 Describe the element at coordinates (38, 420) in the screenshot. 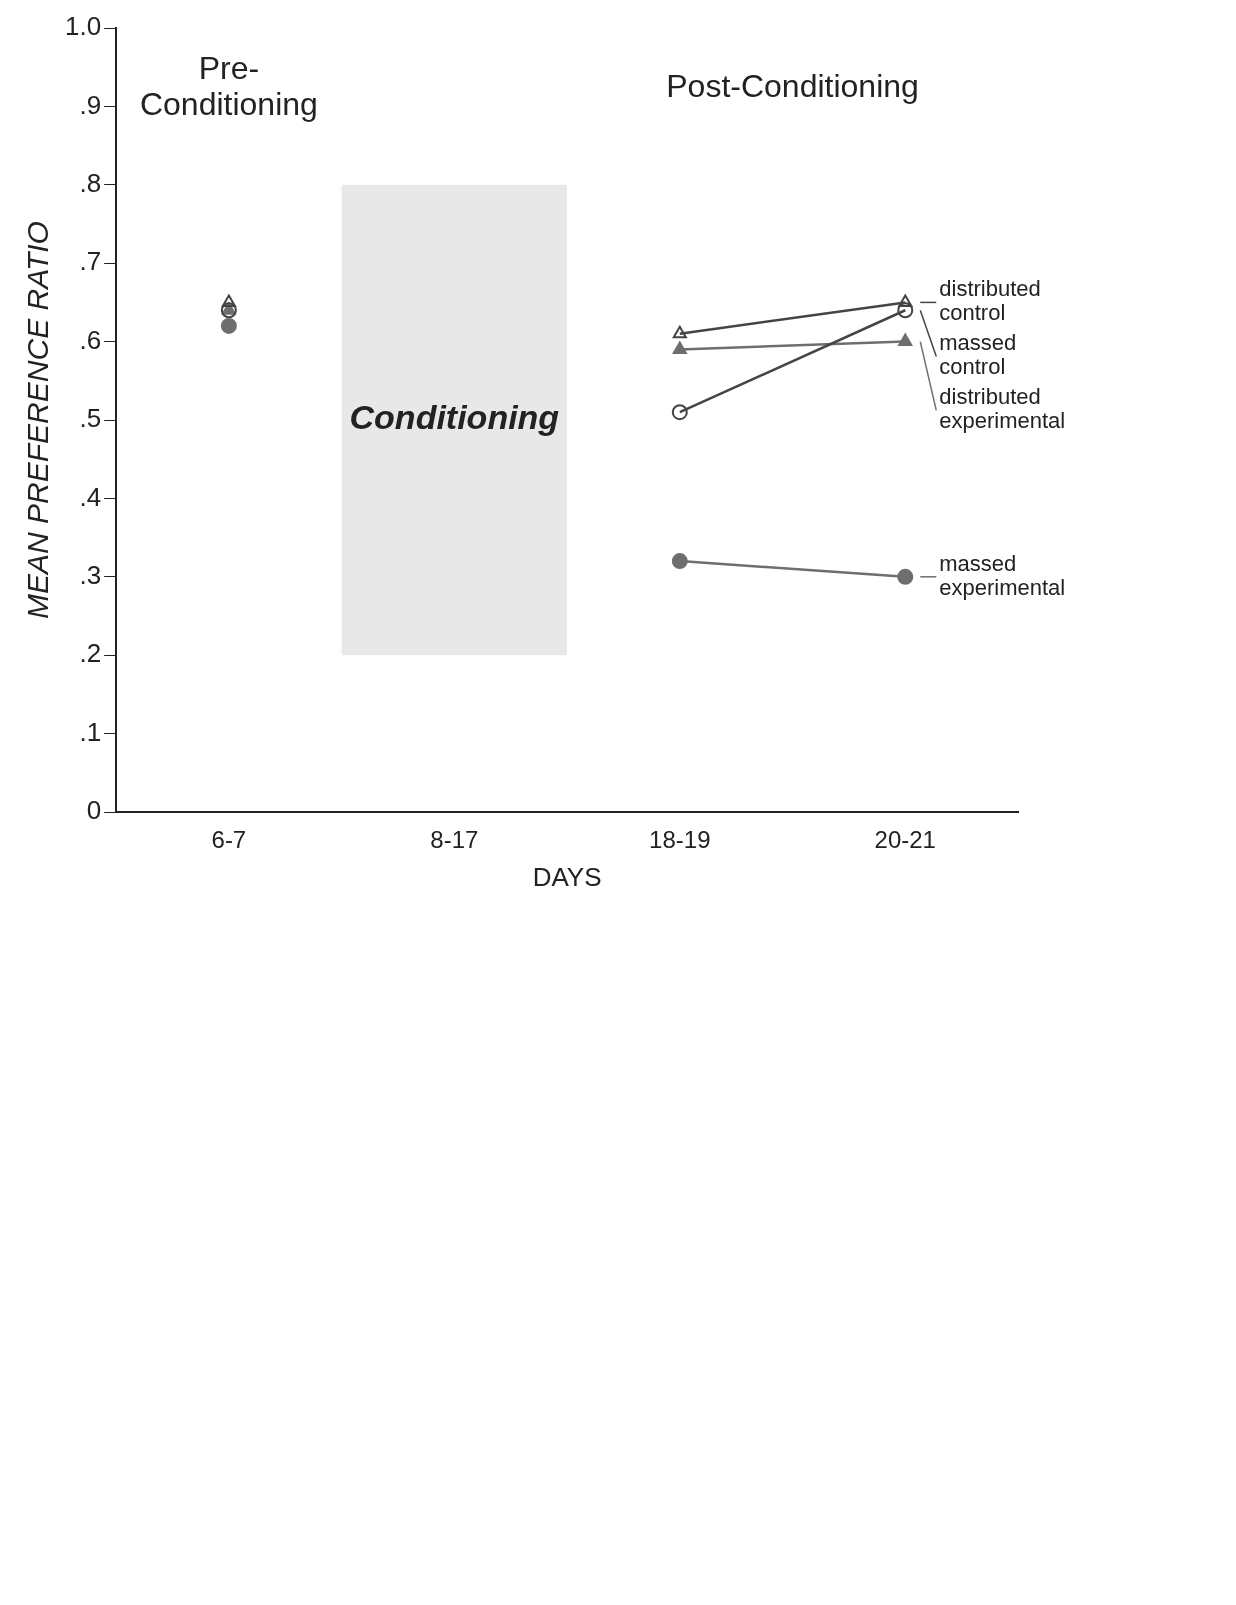

I see `y-axis-title: MEAN PREFERENCE RATIO` at that location.